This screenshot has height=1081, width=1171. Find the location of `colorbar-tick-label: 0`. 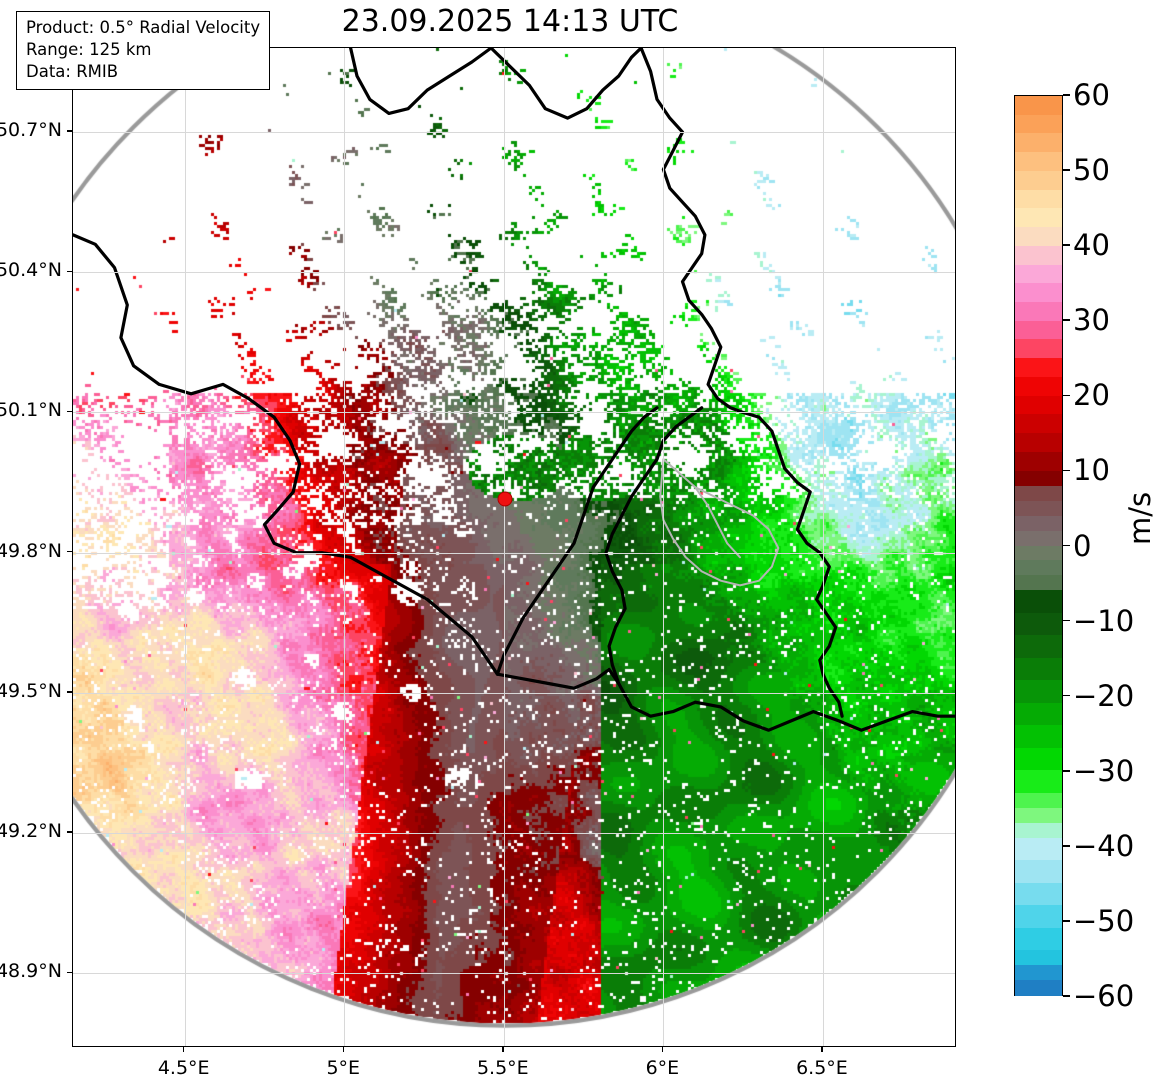

colorbar-tick-label: 0 is located at coordinates (1082, 545).